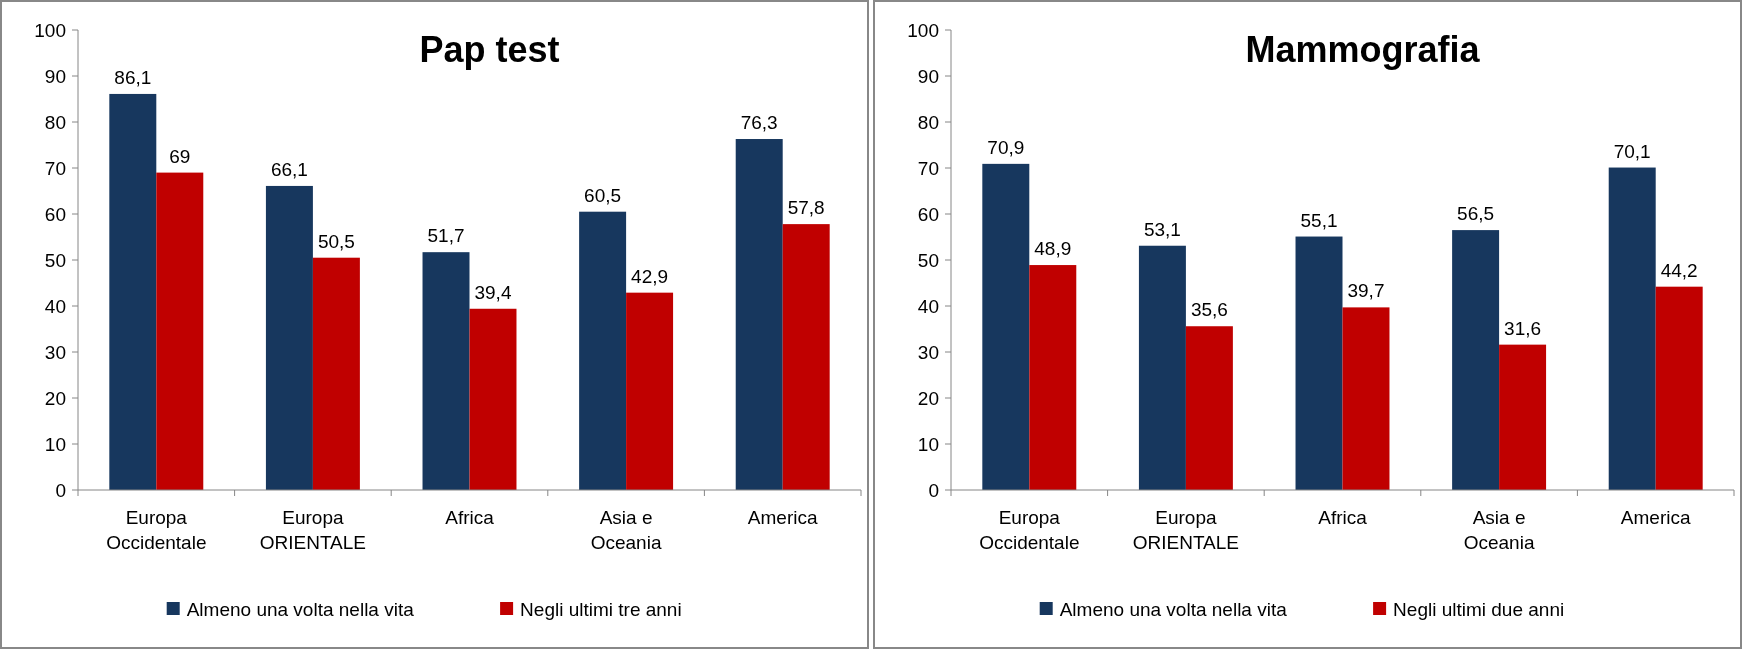  Describe the element at coordinates (493, 292) in the screenshot. I see `data-label: 39,4` at that location.